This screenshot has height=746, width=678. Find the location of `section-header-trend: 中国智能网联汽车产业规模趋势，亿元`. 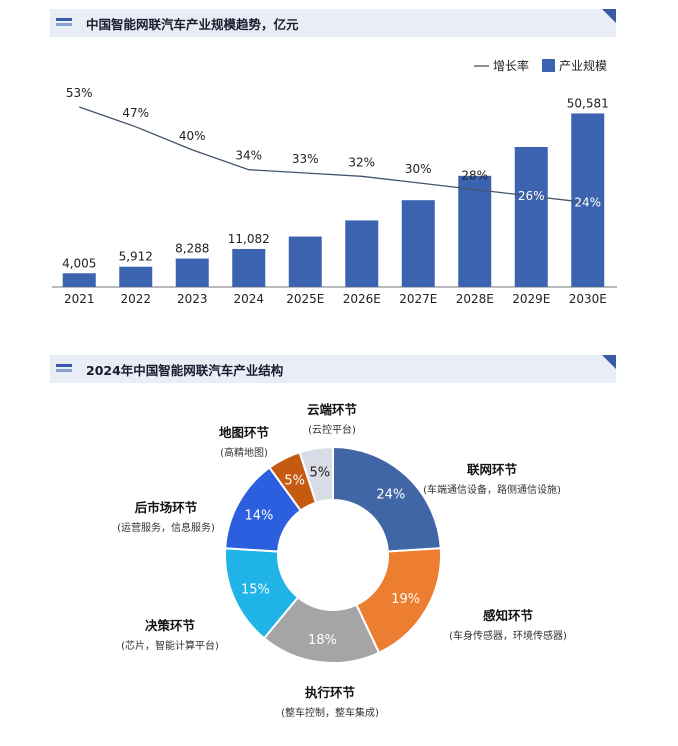

section-header-trend: 中国智能网联汽车产业规模趋势，亿元 is located at coordinates (333, 23).